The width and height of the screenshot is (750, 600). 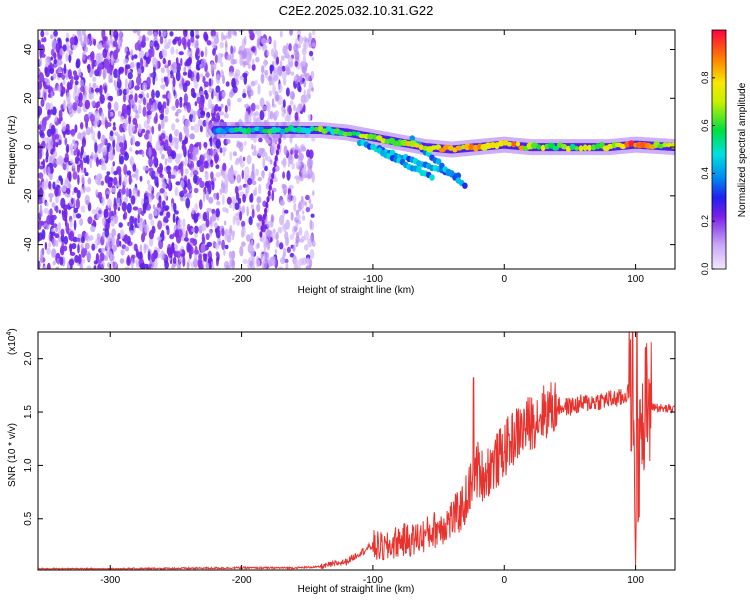 I want to click on signal-track-layer, so click(x=441, y=155).